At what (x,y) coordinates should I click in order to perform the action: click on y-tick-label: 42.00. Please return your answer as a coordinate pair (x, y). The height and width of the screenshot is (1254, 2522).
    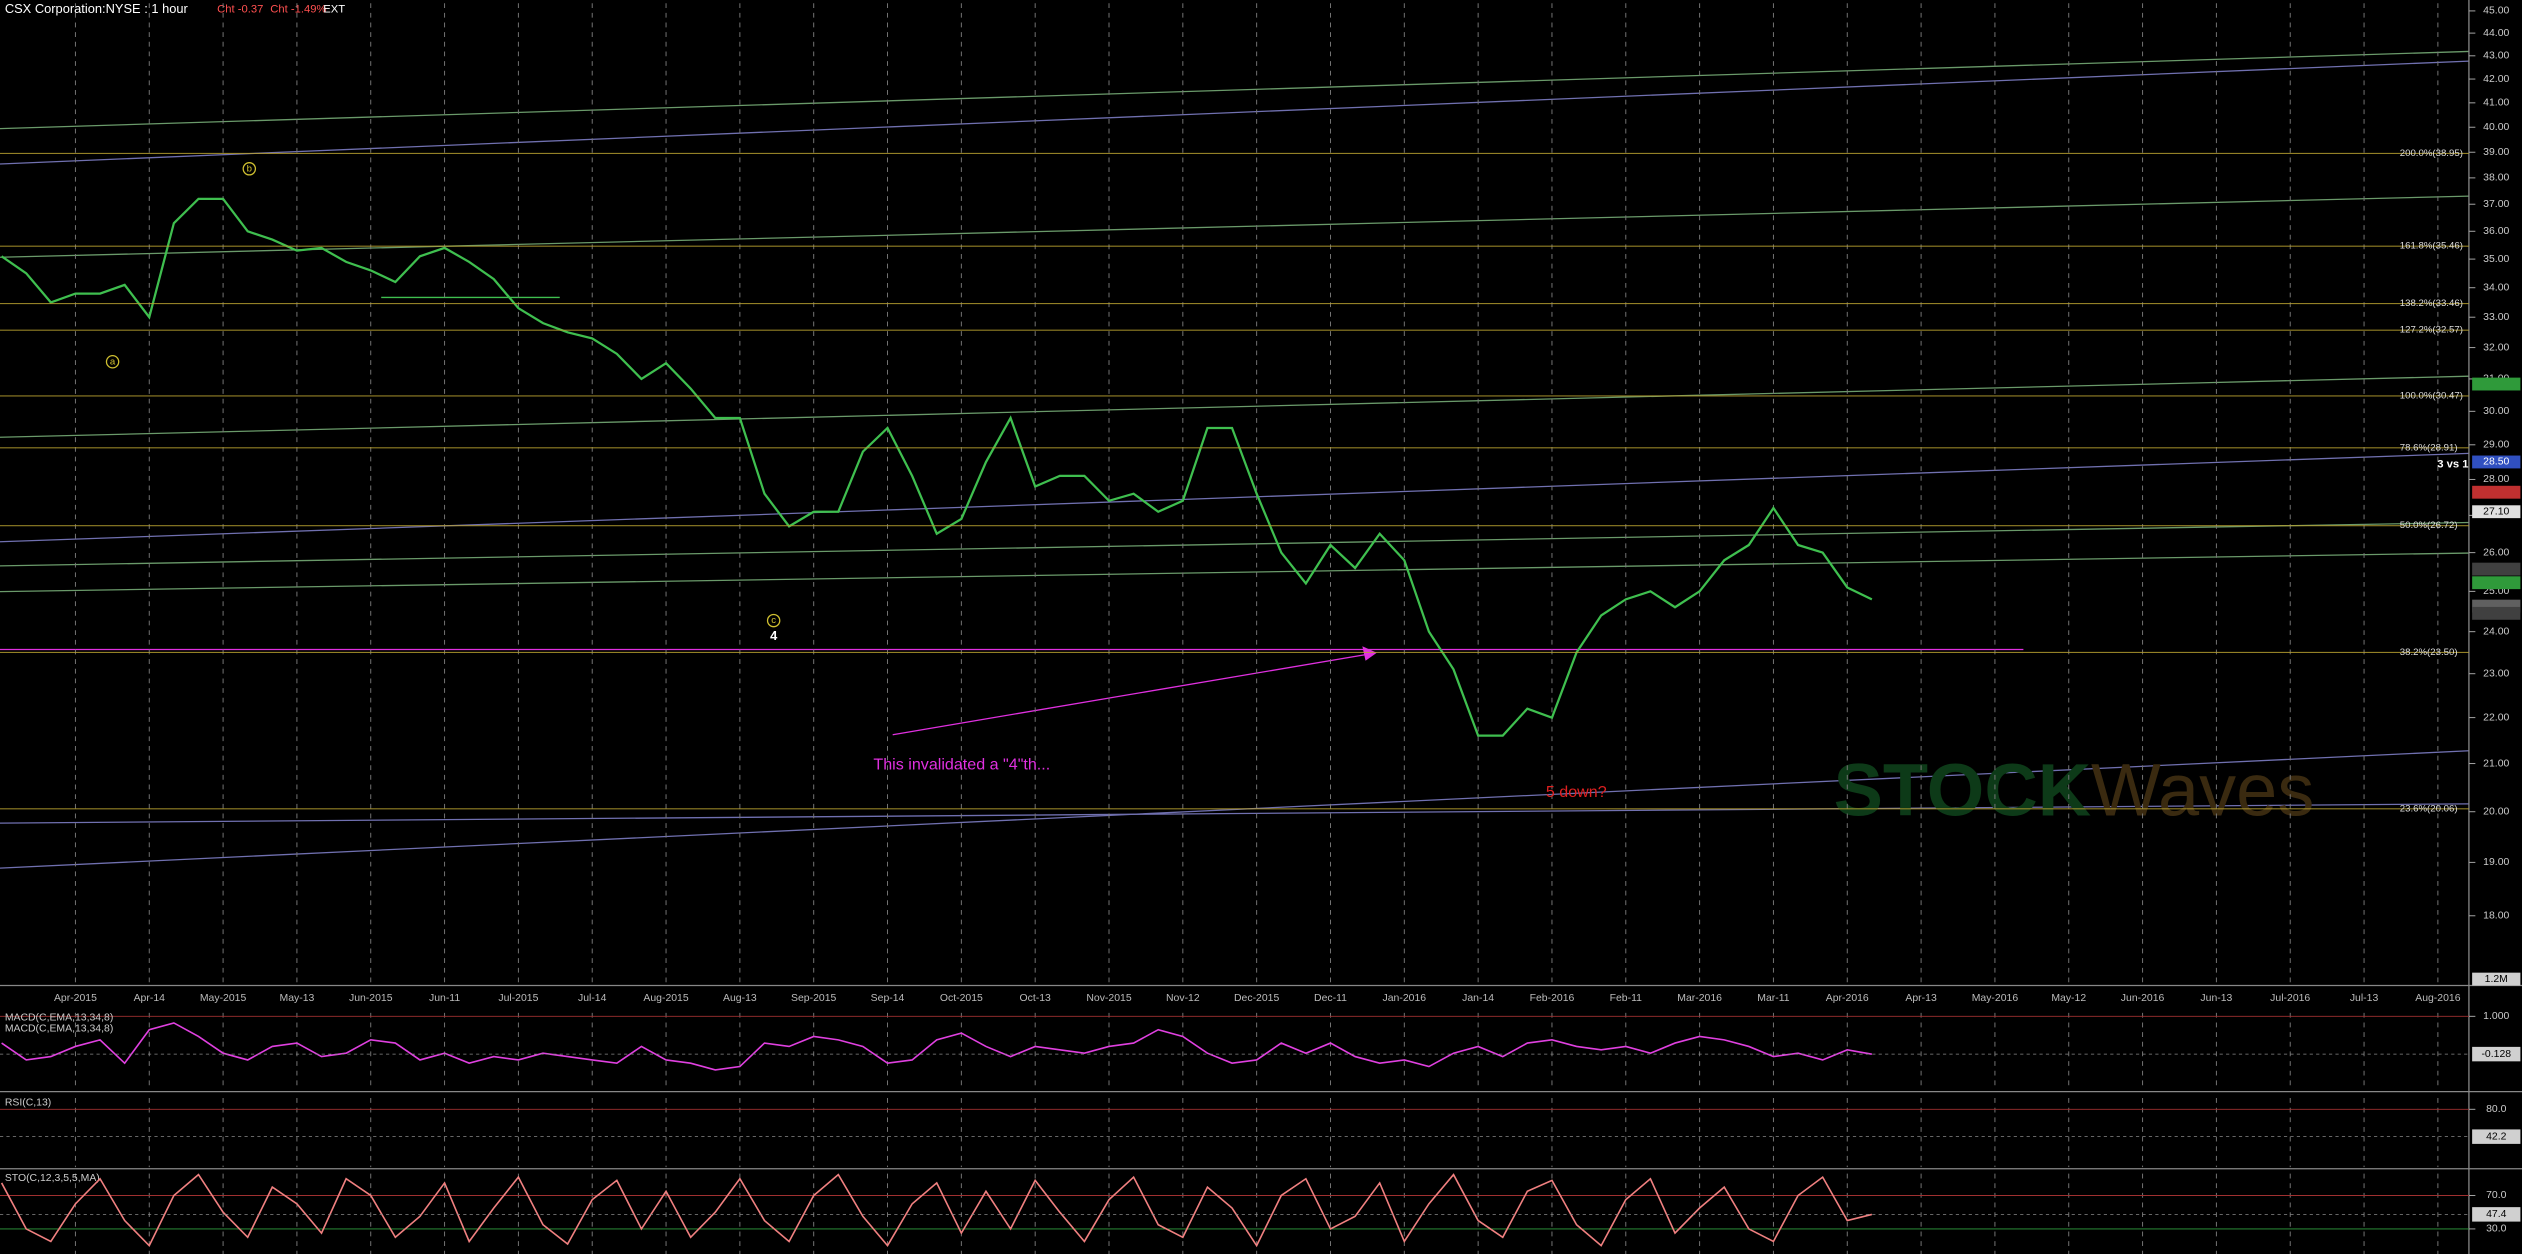
    Looking at the image, I should click on (2496, 79).